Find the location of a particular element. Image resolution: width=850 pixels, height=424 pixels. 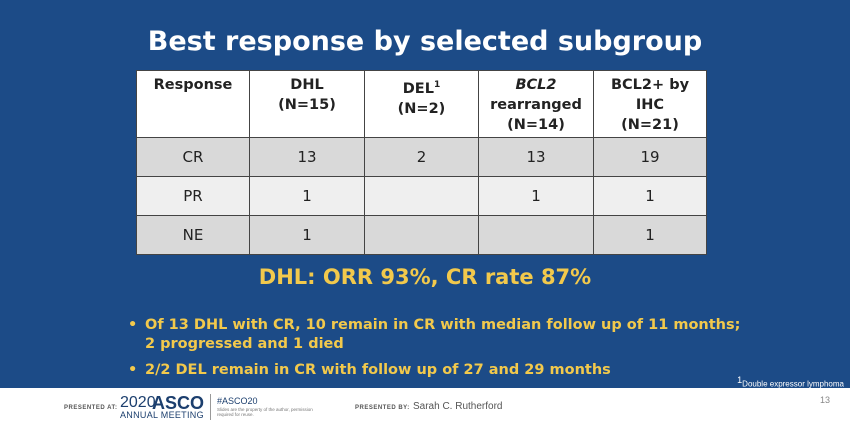

header-del: DEL1 (N=2) is located at coordinates (421, 104).